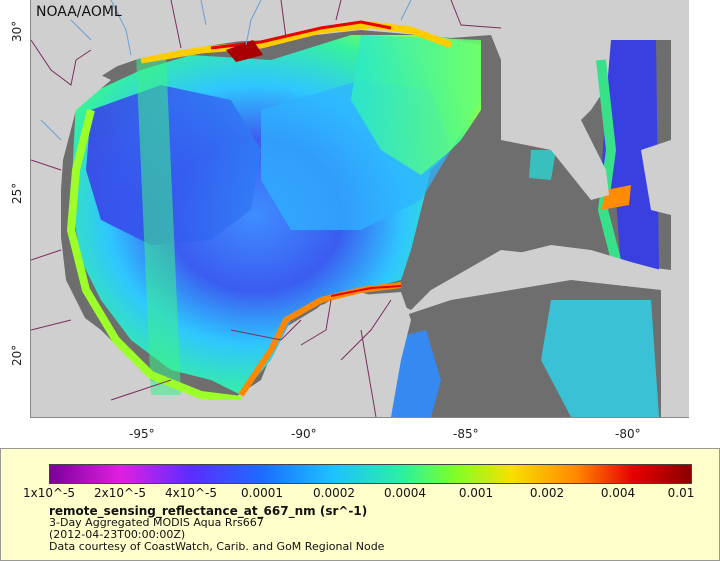  I want to click on satellite-swath-strip, so click(158, 225).